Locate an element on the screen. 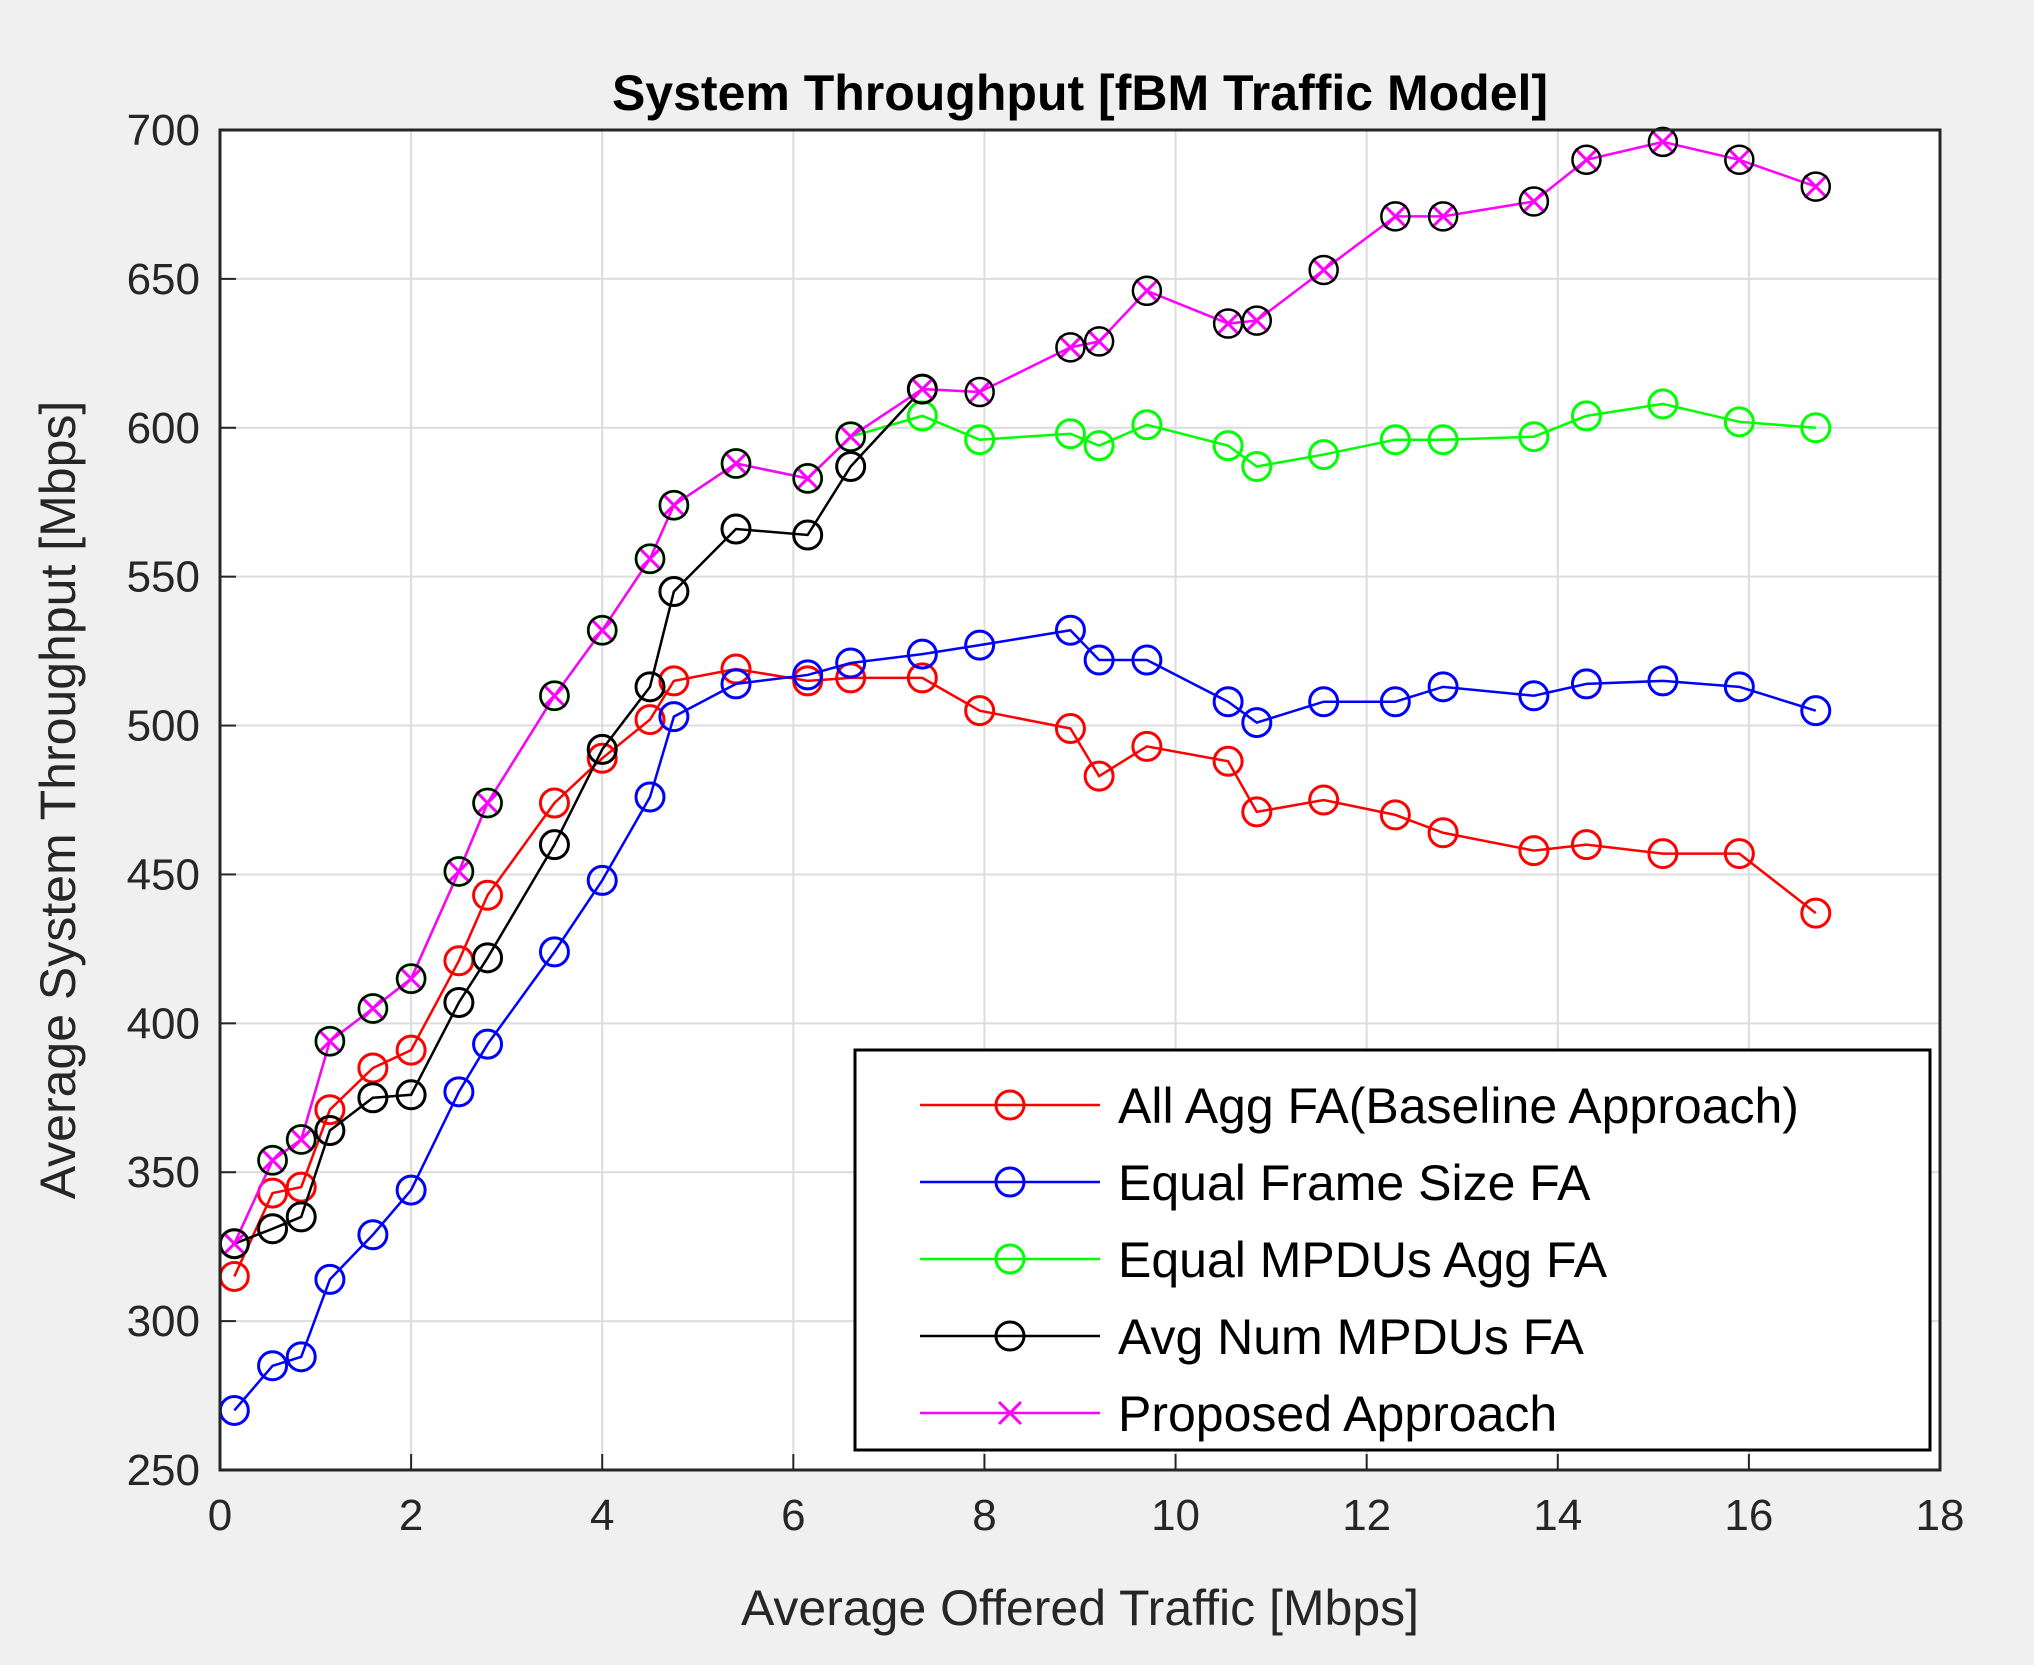  y-tick-label: 600 is located at coordinates (163, 428).